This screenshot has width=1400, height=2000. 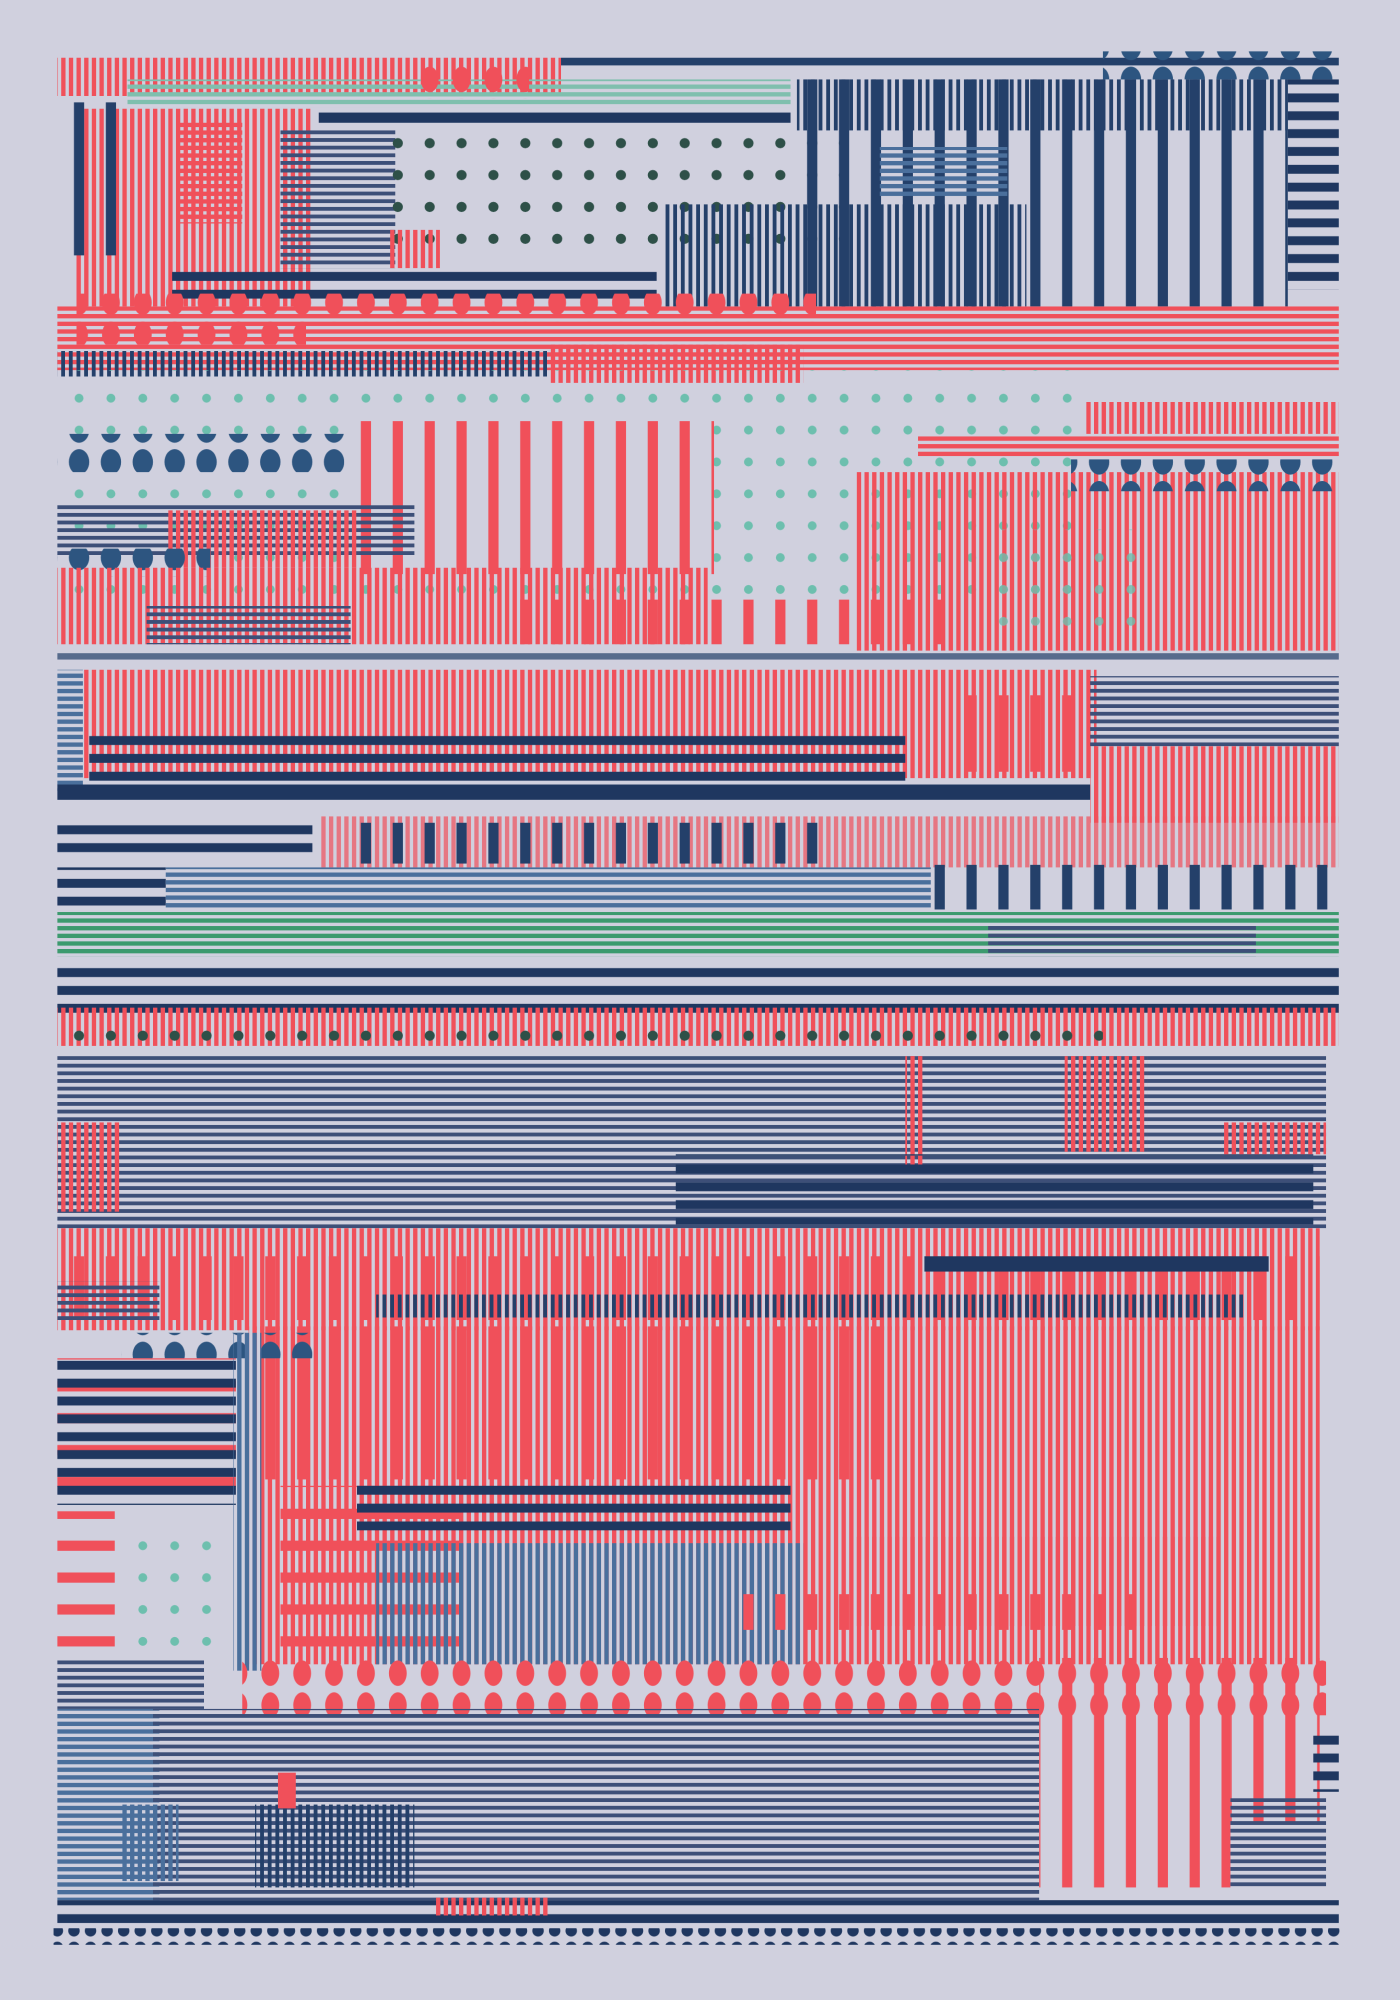 I want to click on band-slate, so click(x=692, y=1142).